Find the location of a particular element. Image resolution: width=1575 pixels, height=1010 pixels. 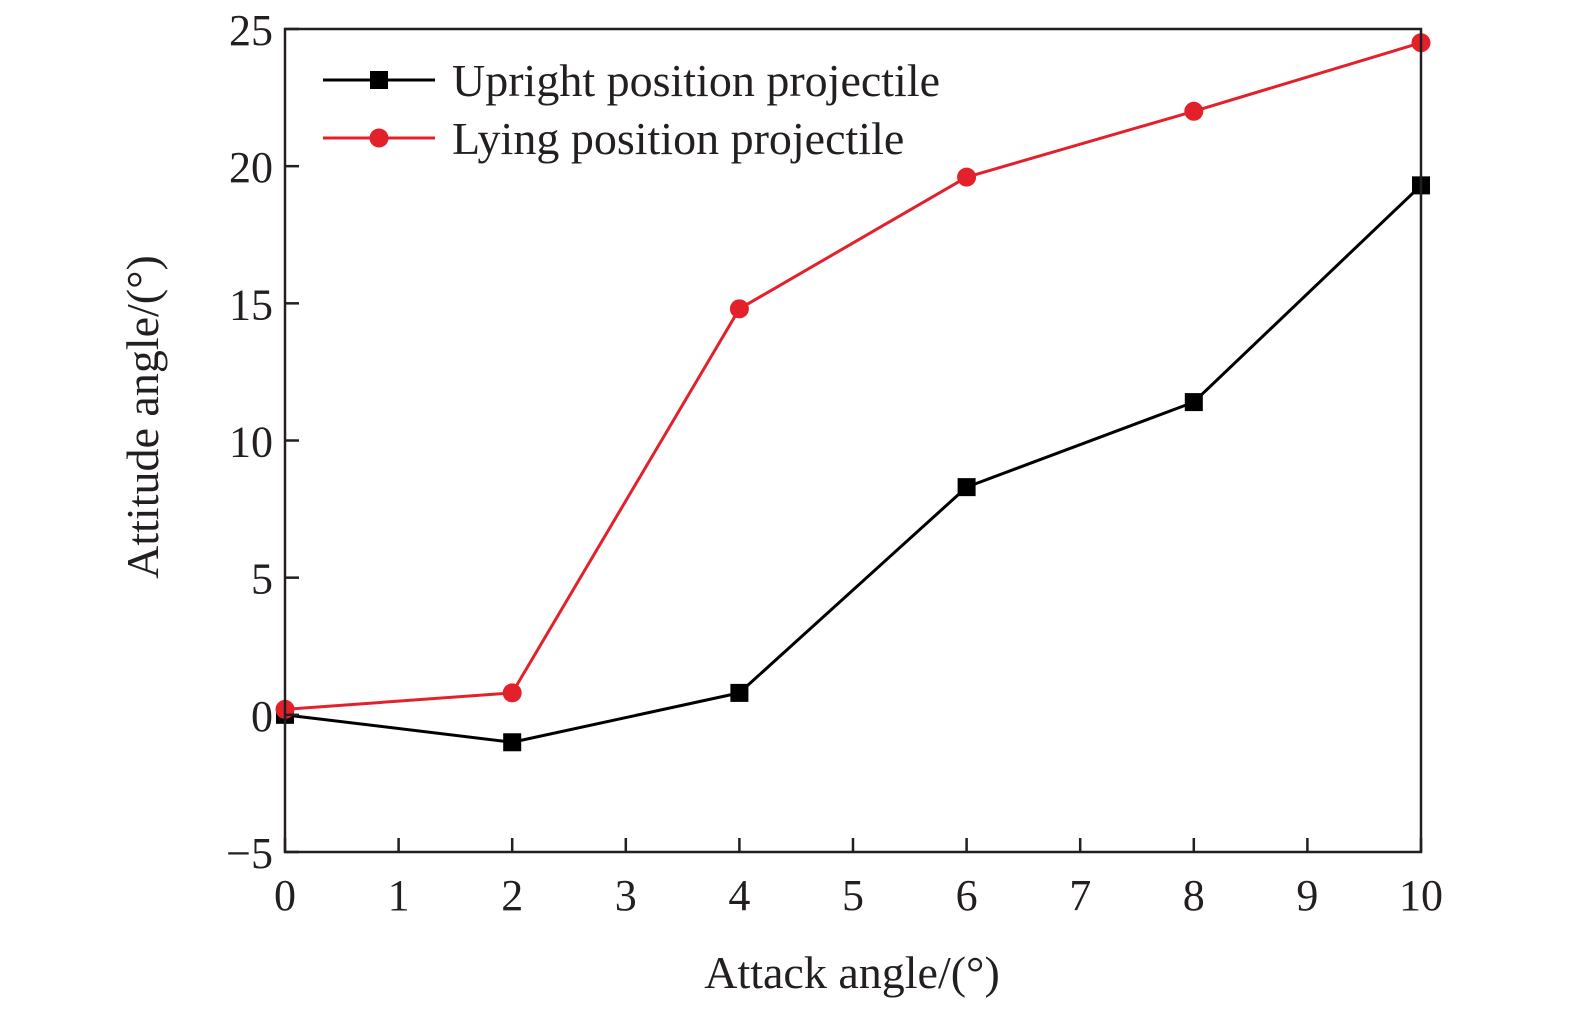

legend-label-upright: Upright position projectile is located at coordinates (696, 80).